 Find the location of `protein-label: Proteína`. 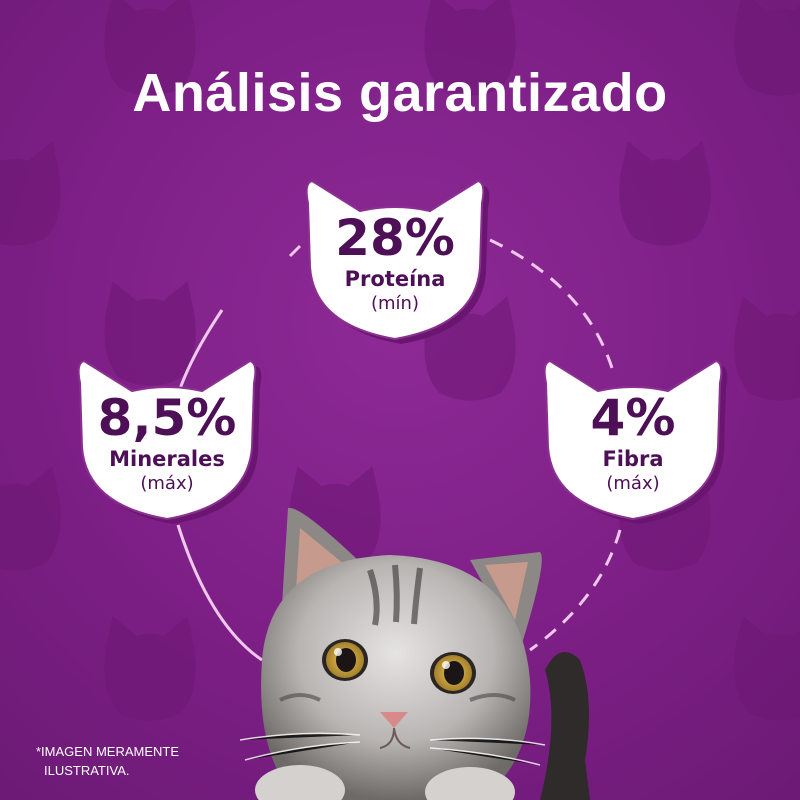

protein-label: Proteína is located at coordinates (395, 279).